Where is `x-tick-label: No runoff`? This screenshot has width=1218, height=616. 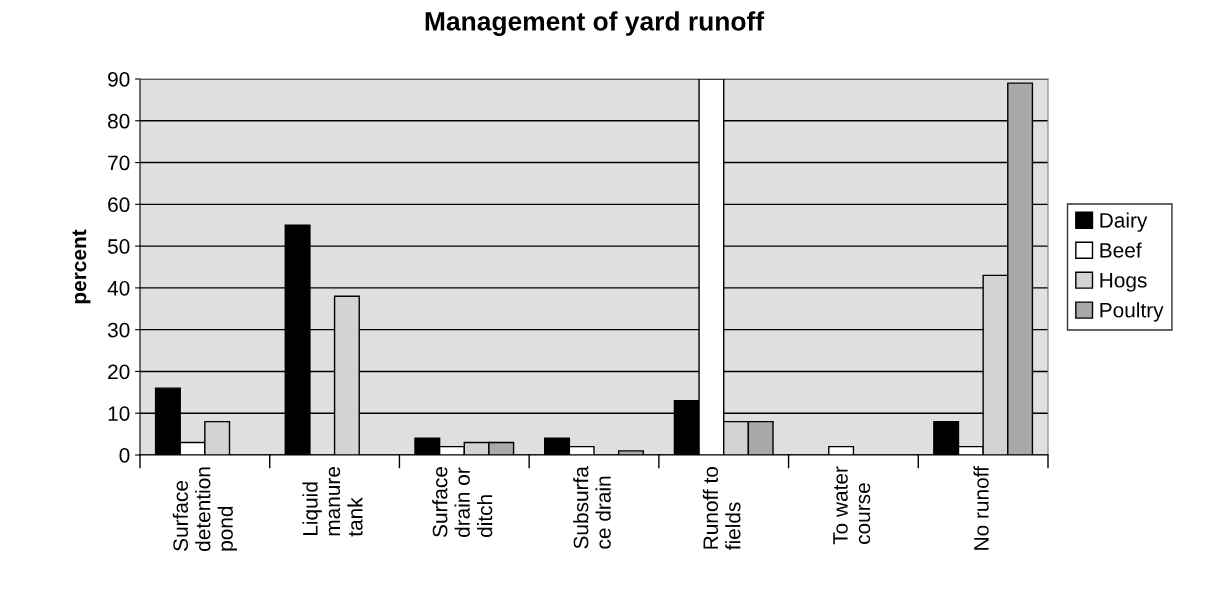
x-tick-label: No runoff is located at coordinates (981, 508).